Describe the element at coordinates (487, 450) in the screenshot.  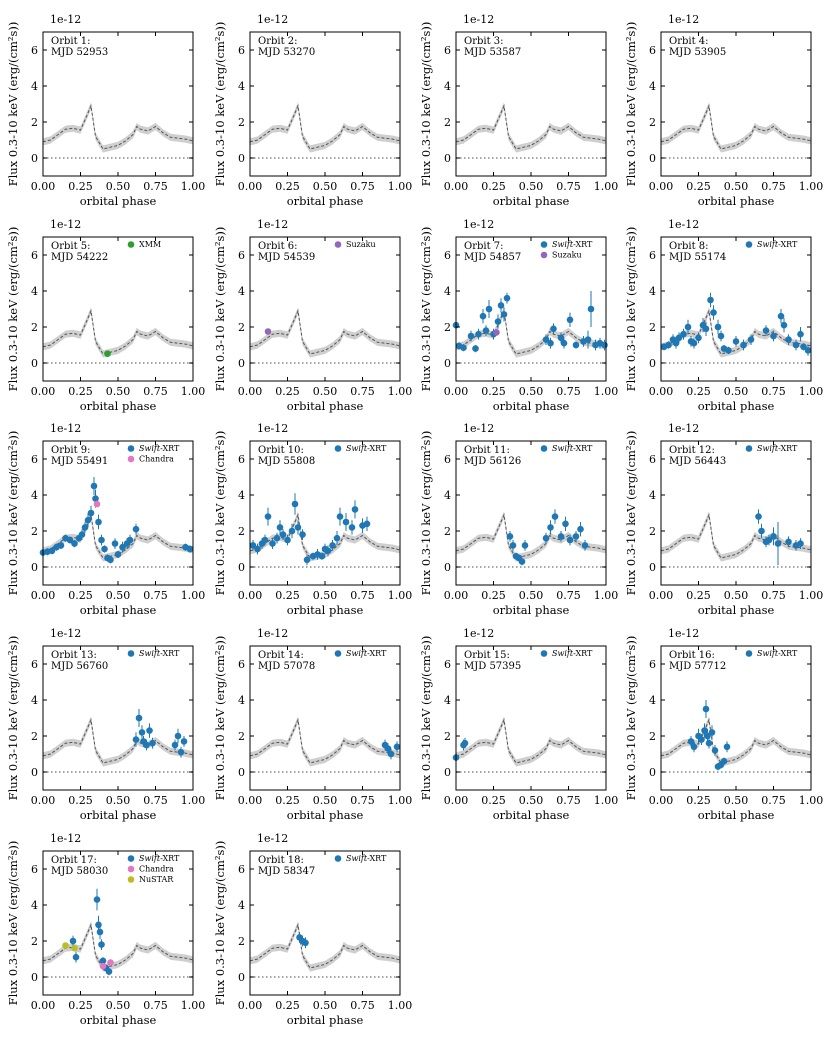
I see `orbit-label: Orbit 11:` at that location.